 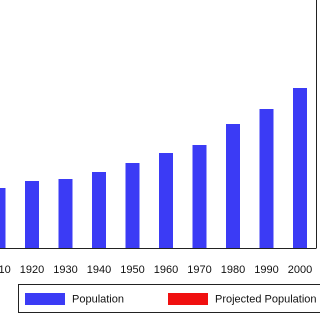 What do you see at coordinates (65, 270) in the screenshot?
I see `x-tick-label: 1930` at bounding box center [65, 270].